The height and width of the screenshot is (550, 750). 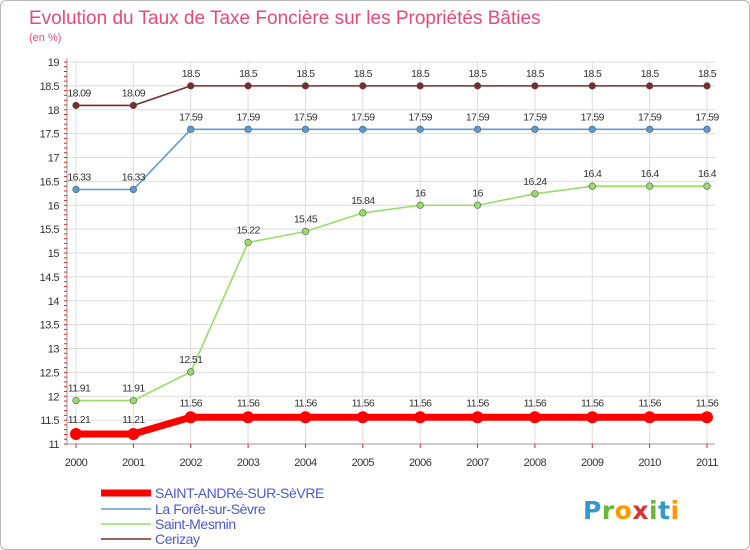 I want to click on legend-entry: SAINT-ANDRé-SUR-SèVRE, so click(x=239, y=493).